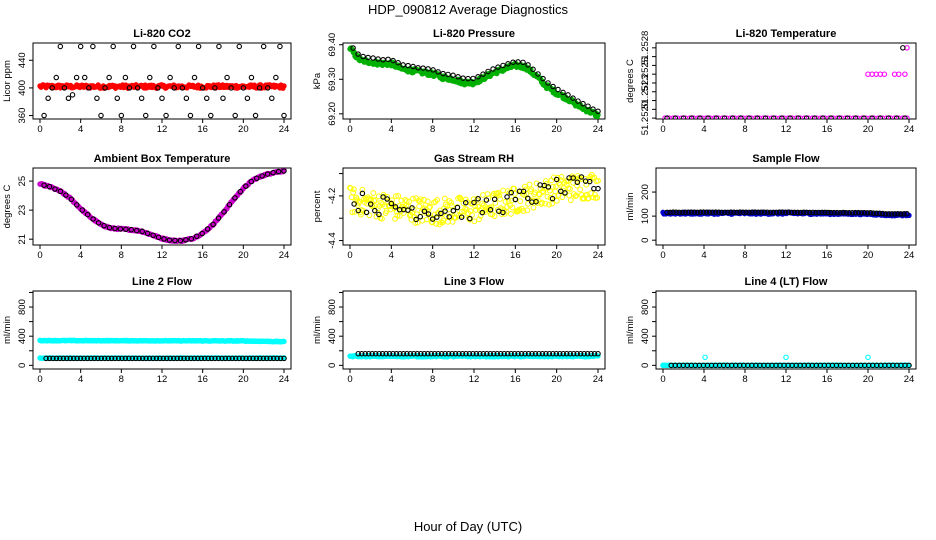 Image resolution: width=936 pixels, height=540 pixels. I want to click on series-avg, so click(790, 365).